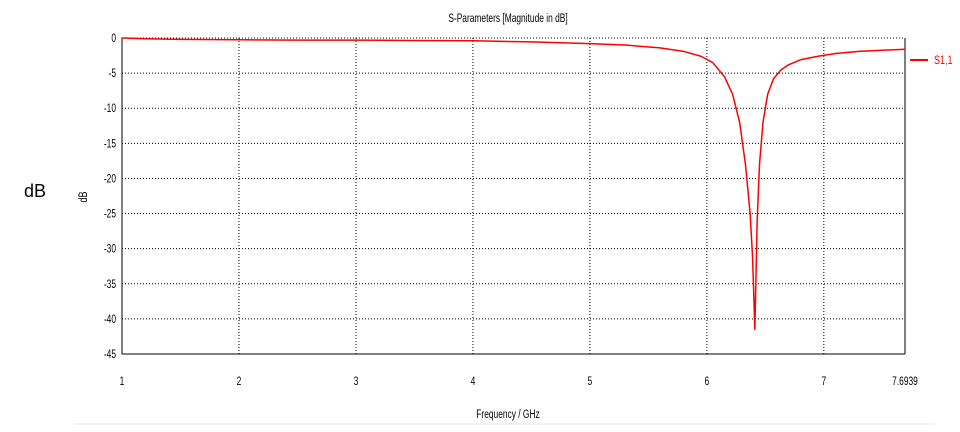 Image resolution: width=960 pixels, height=432 pixels. I want to click on x-tick-label: 7.6939, so click(905, 382).